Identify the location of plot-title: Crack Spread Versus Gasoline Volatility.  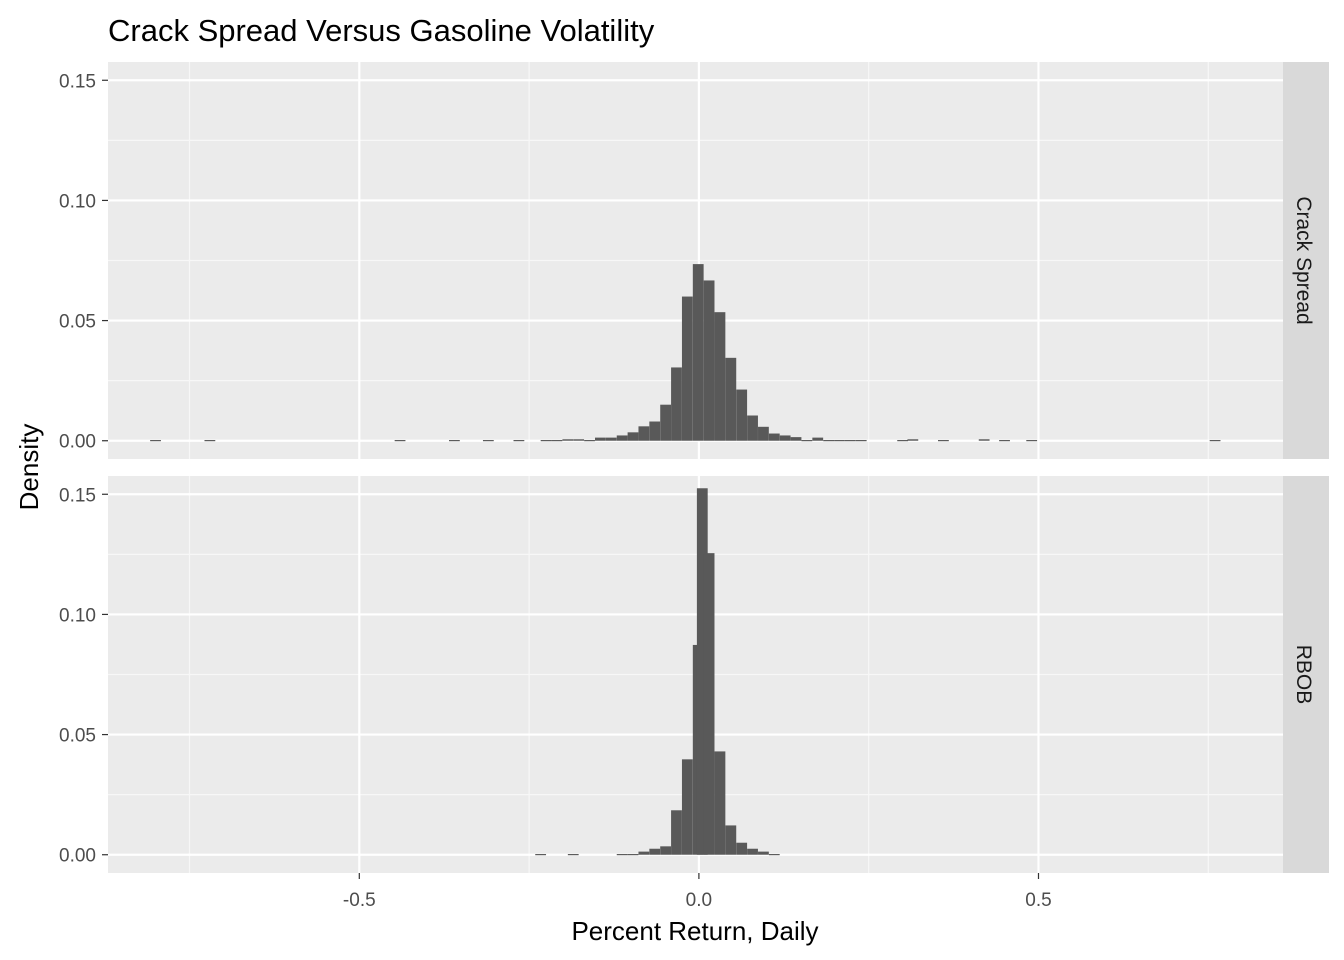
(381, 30).